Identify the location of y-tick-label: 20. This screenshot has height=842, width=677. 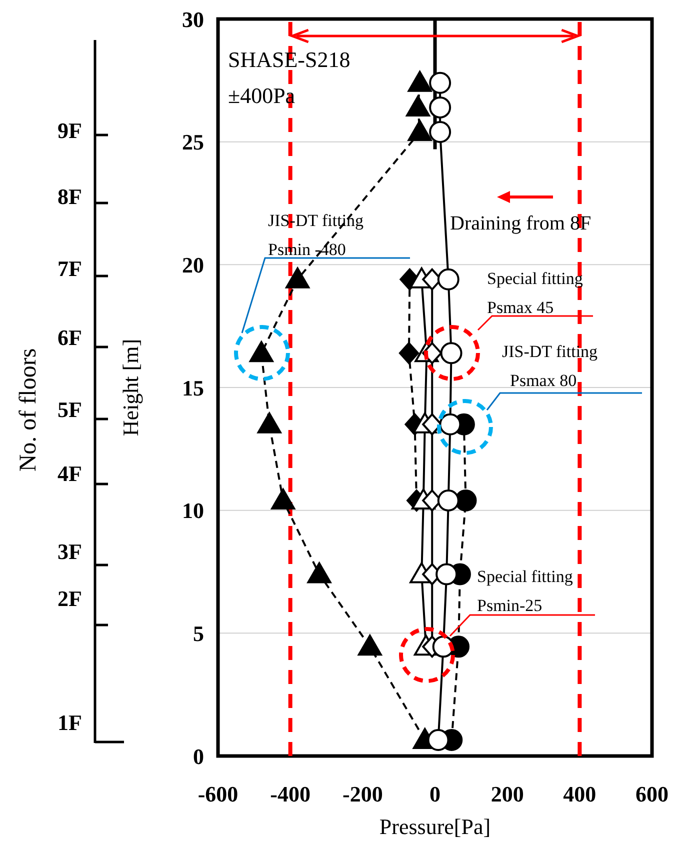
(193, 265).